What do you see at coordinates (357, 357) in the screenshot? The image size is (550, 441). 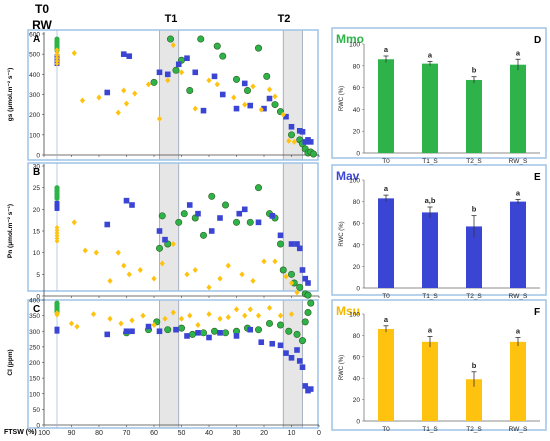 I see `y-tick-label: 60` at bounding box center [357, 357].